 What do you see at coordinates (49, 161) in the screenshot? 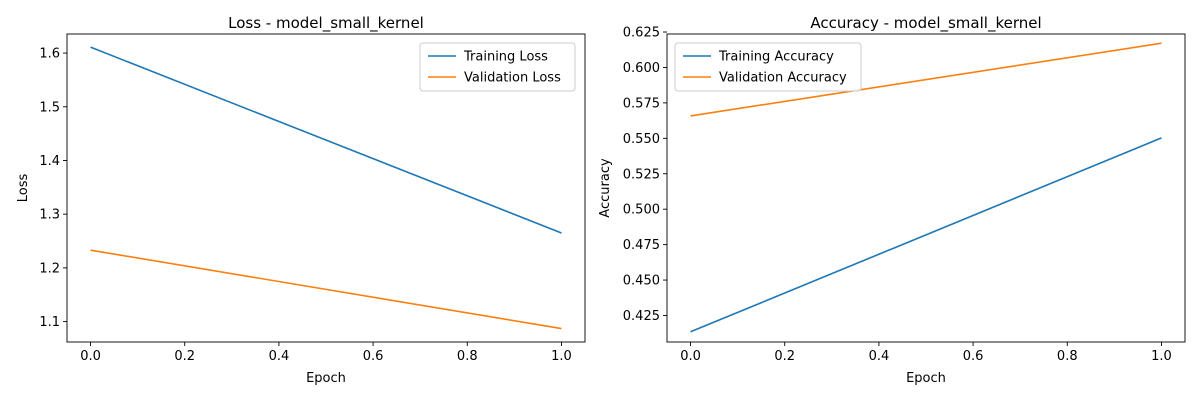
I see `y-tick-label: 1.4` at bounding box center [49, 161].